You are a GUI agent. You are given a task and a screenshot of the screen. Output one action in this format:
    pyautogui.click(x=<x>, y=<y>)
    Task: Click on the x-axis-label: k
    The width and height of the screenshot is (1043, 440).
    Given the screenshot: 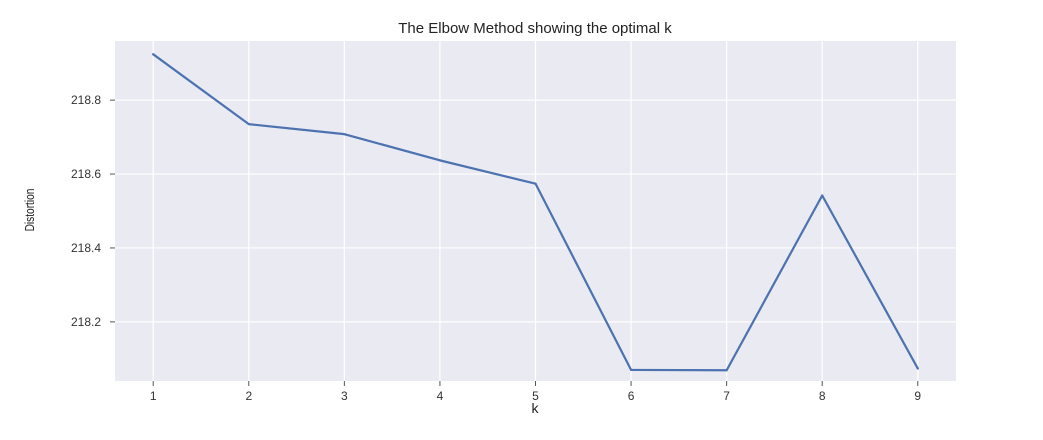 What is the action you would take?
    pyautogui.click(x=536, y=408)
    